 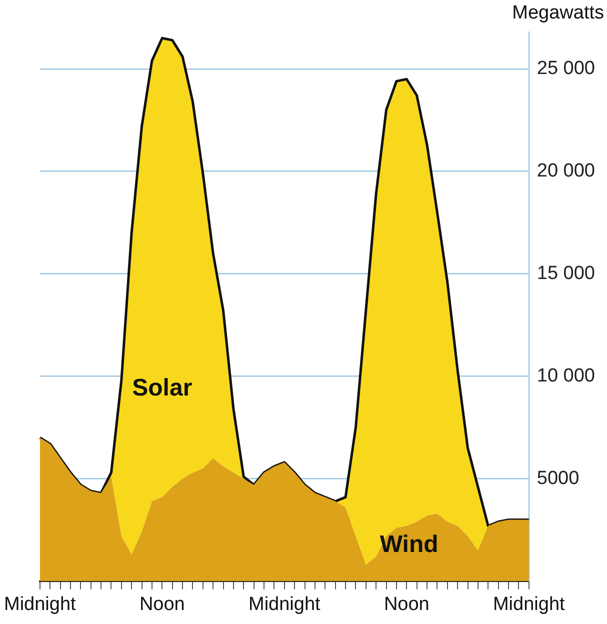 I want to click on y-tick-label: 10 000, so click(x=566, y=376).